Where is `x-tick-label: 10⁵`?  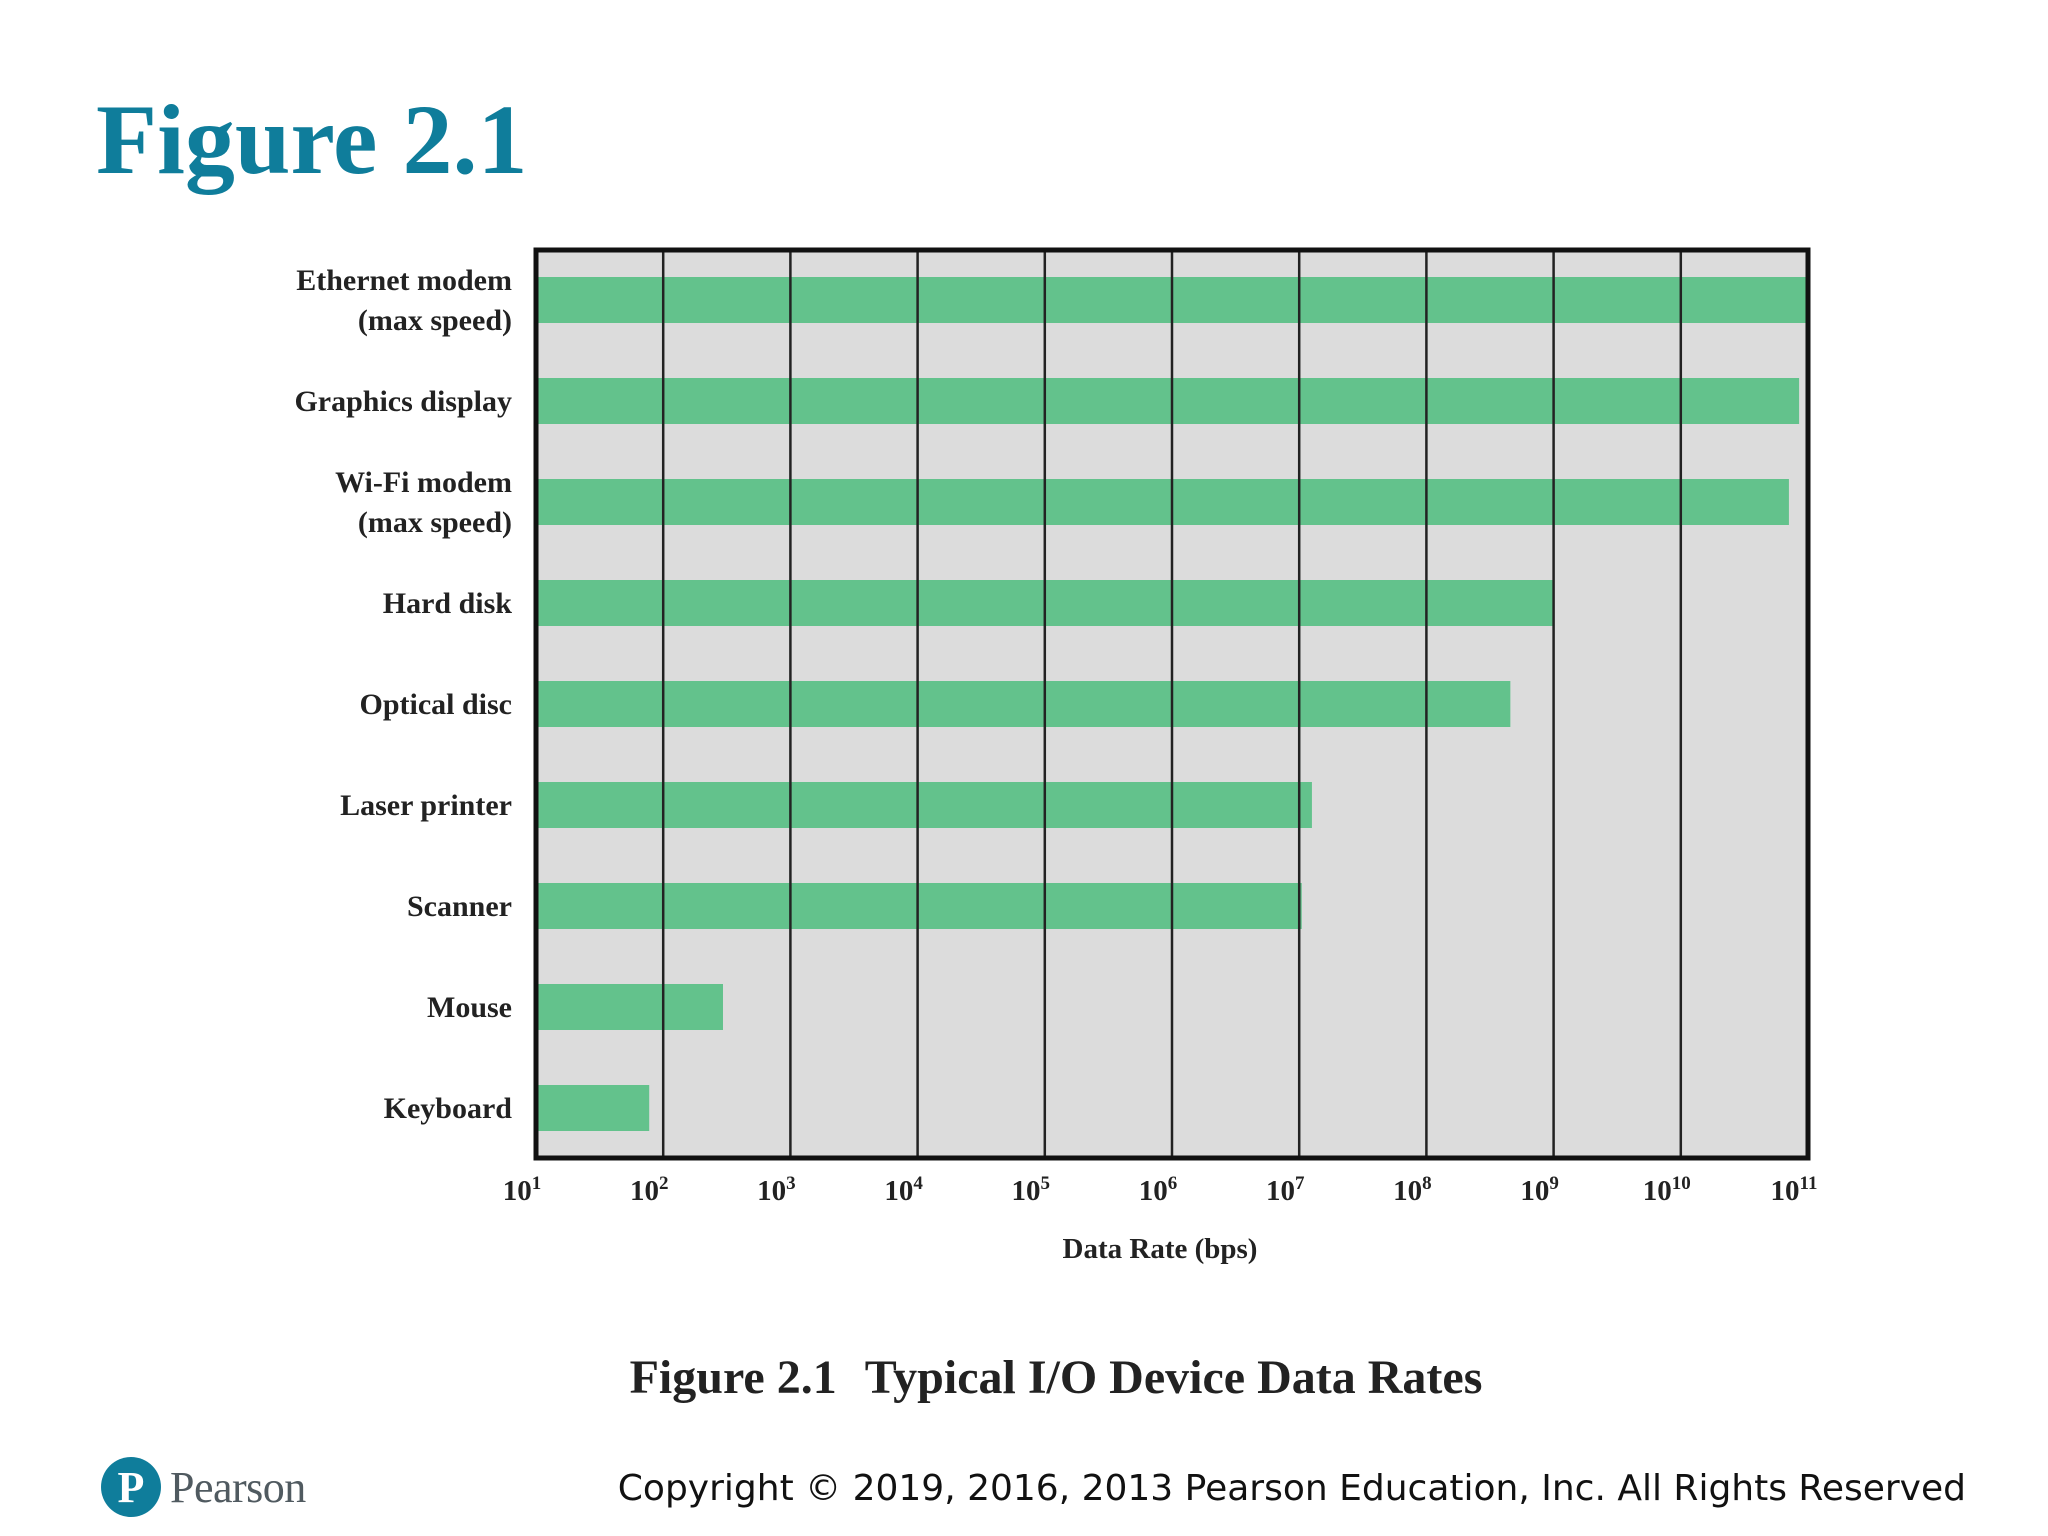 x-tick-label: 10⁵ is located at coordinates (1031, 1190).